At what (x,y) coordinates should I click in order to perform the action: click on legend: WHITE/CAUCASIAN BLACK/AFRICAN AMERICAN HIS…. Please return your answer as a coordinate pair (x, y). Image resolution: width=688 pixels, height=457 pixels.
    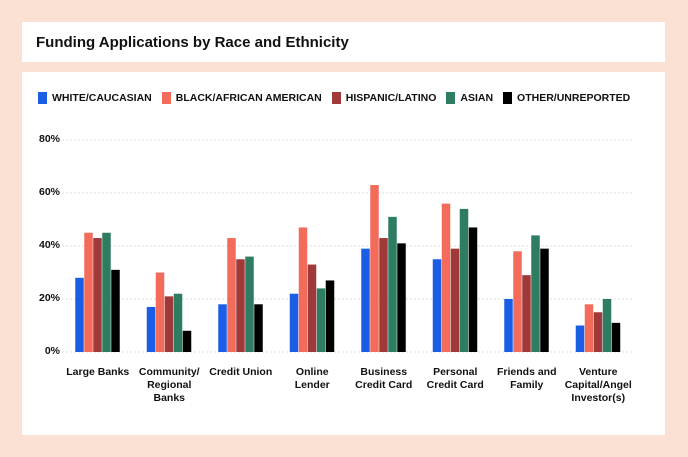
    Looking at the image, I should click on (334, 98).